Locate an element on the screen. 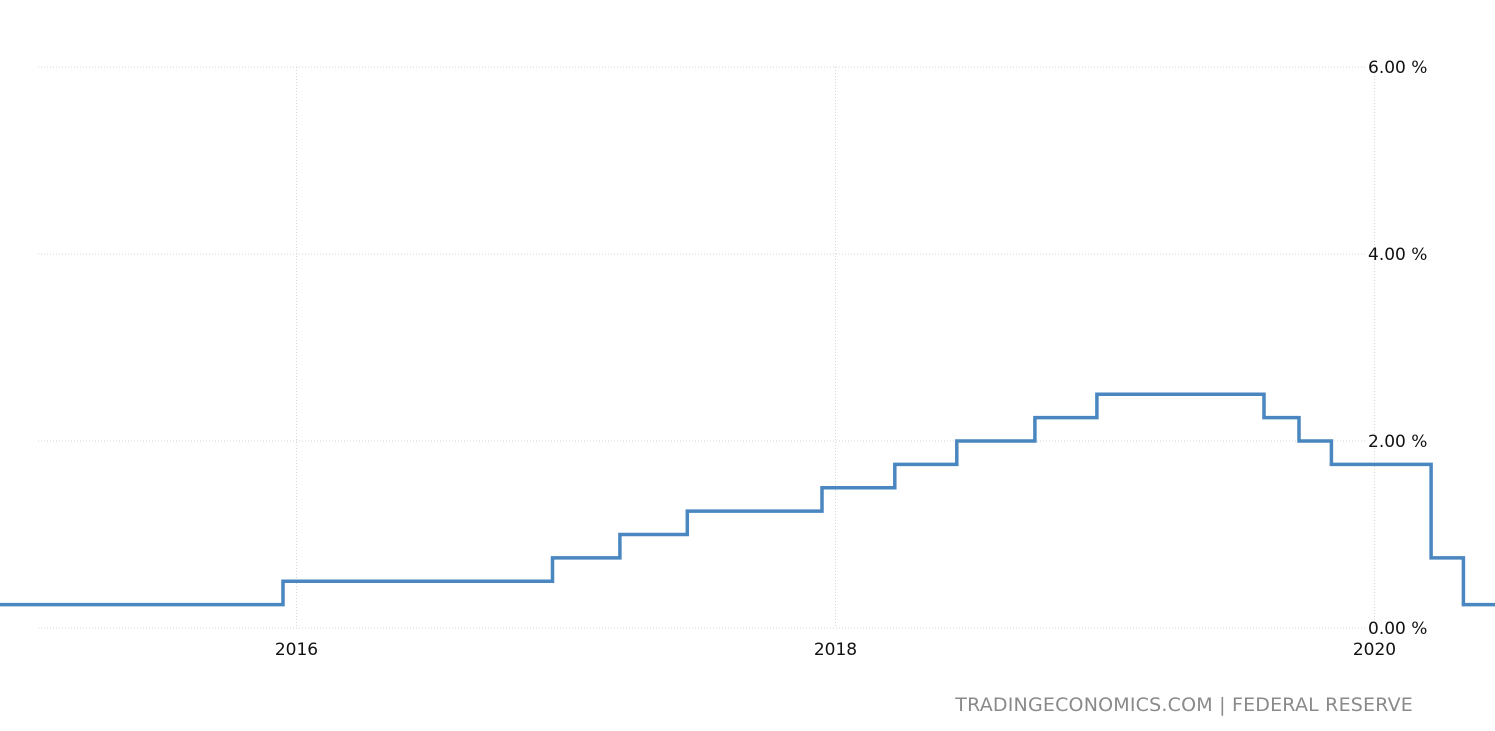  x-tick-label: 2018 is located at coordinates (835, 650).